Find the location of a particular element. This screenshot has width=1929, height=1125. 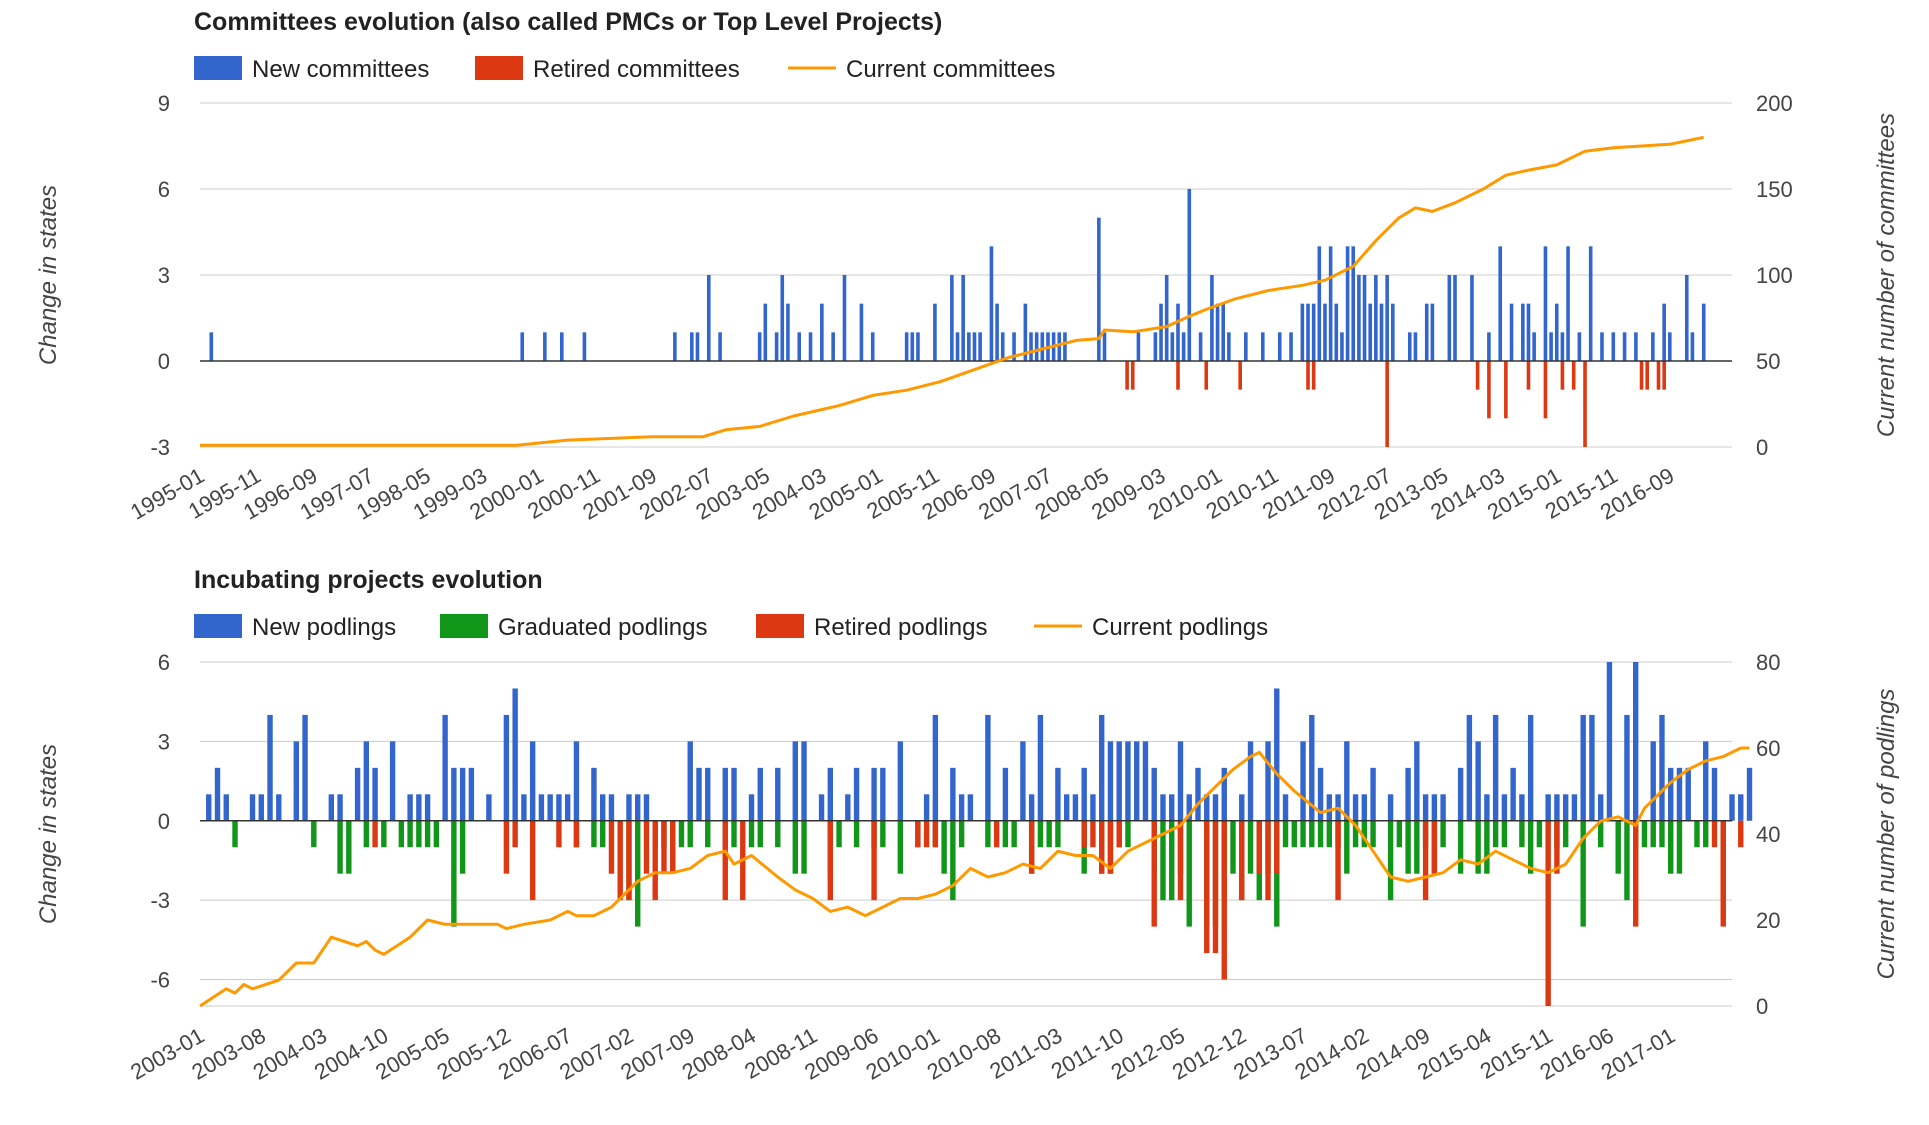

legend-label: Graduated podlings is located at coordinates (602, 627).